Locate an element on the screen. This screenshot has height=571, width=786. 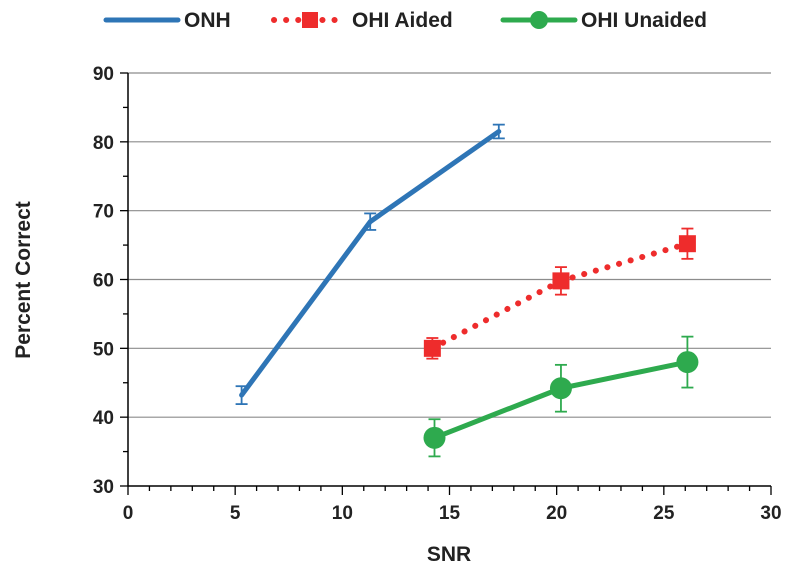
x-tick-label: 0 is located at coordinates (128, 513).